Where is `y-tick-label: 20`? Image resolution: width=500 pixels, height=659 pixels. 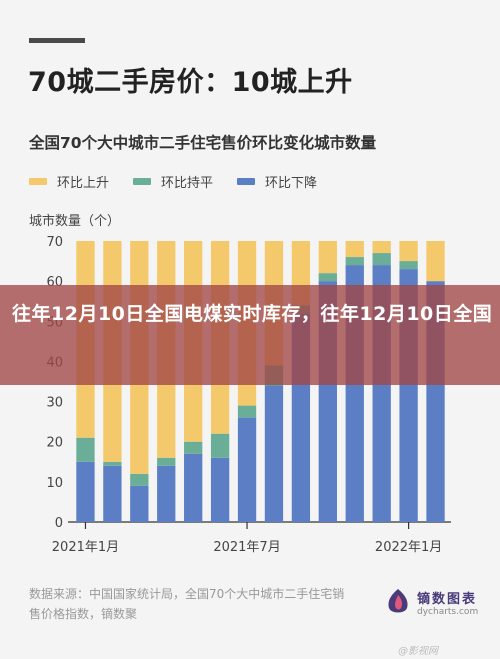 y-tick-label: 20 is located at coordinates (54, 443).